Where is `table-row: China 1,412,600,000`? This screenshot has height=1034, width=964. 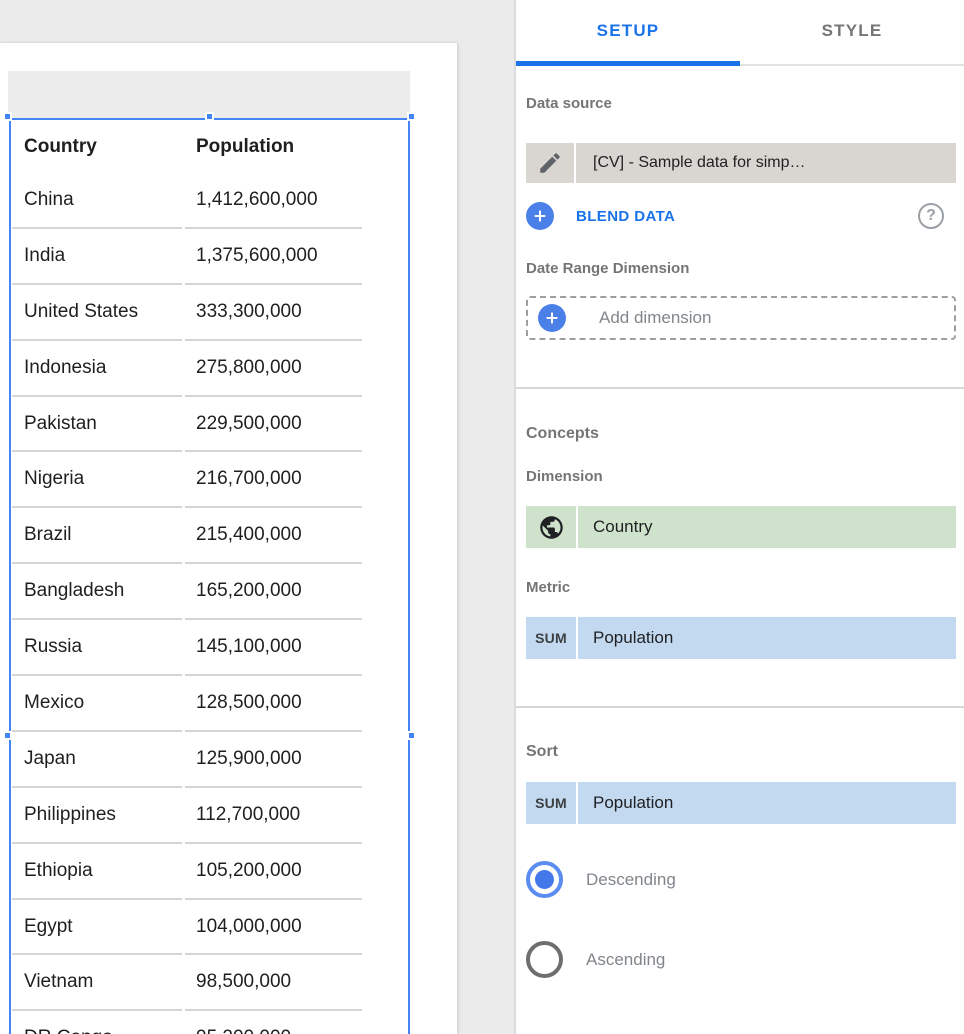
table-row: China 1,412,600,000 is located at coordinates (187, 201).